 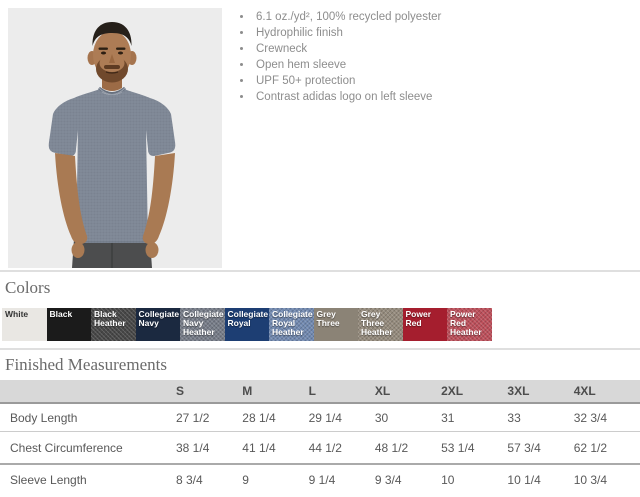 What do you see at coordinates (335, 324) in the screenshot?
I see `color-swatch-grey-three: Grey Three` at bounding box center [335, 324].